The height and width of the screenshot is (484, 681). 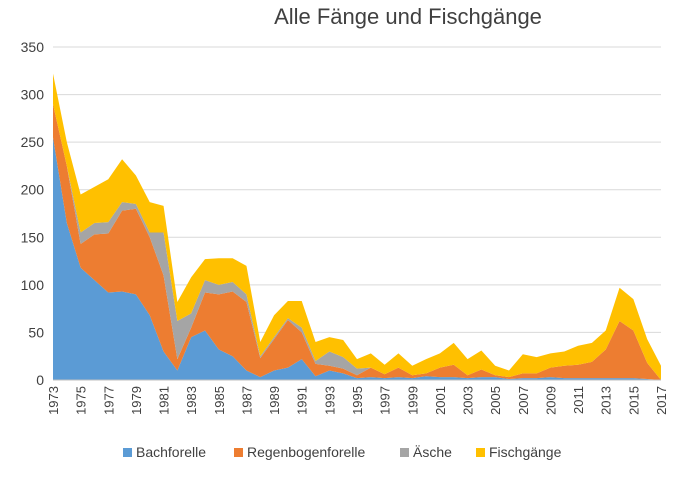 I want to click on x-tick-label: 1989, so click(x=274, y=400).